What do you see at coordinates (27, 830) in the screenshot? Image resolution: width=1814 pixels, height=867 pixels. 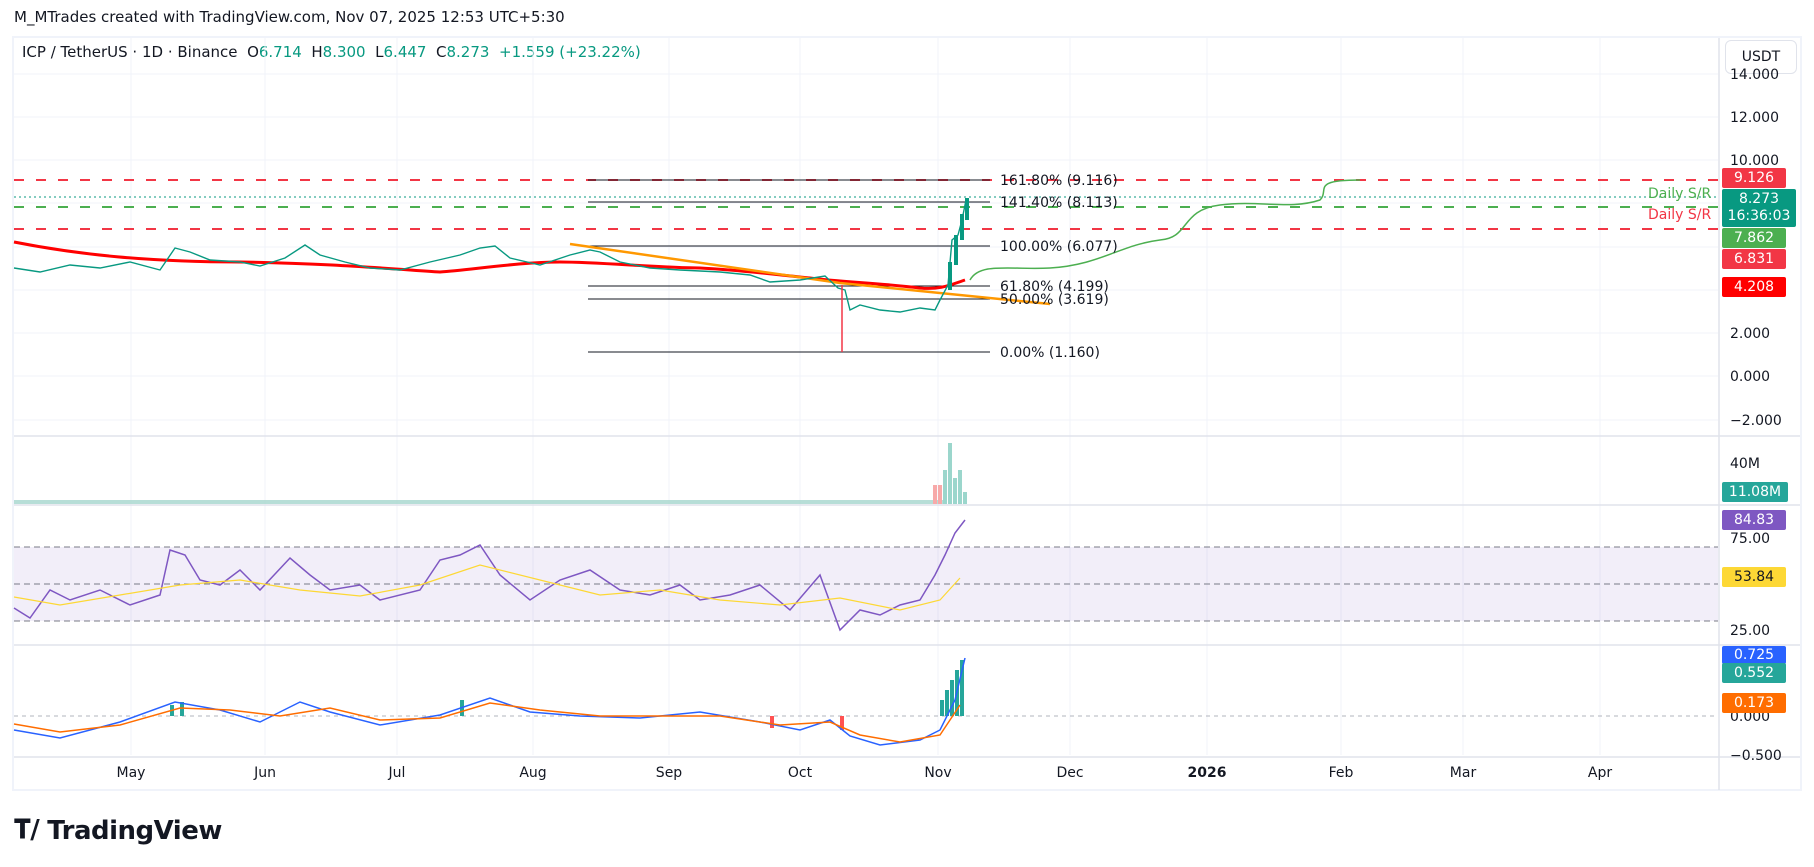 I see `tradingview-logo-icon: 𝐓∕` at bounding box center [27, 830].